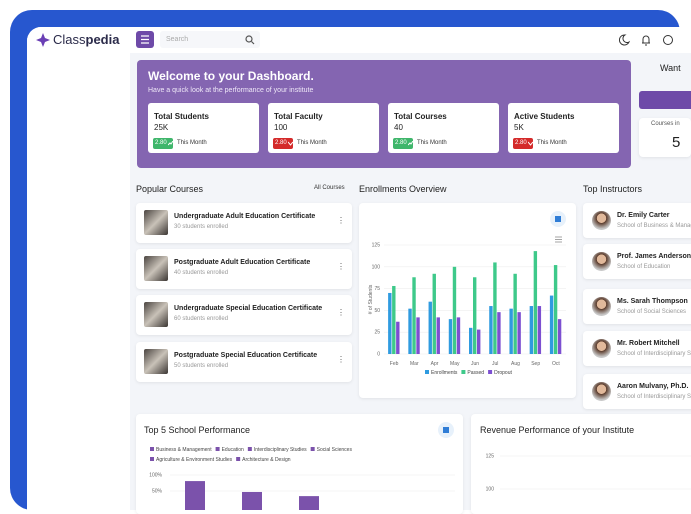 The height and width of the screenshot is (514, 691). What do you see at coordinates (643, 215) in the screenshot?
I see `instructor-name: Dr. Emily Carter` at bounding box center [643, 215].